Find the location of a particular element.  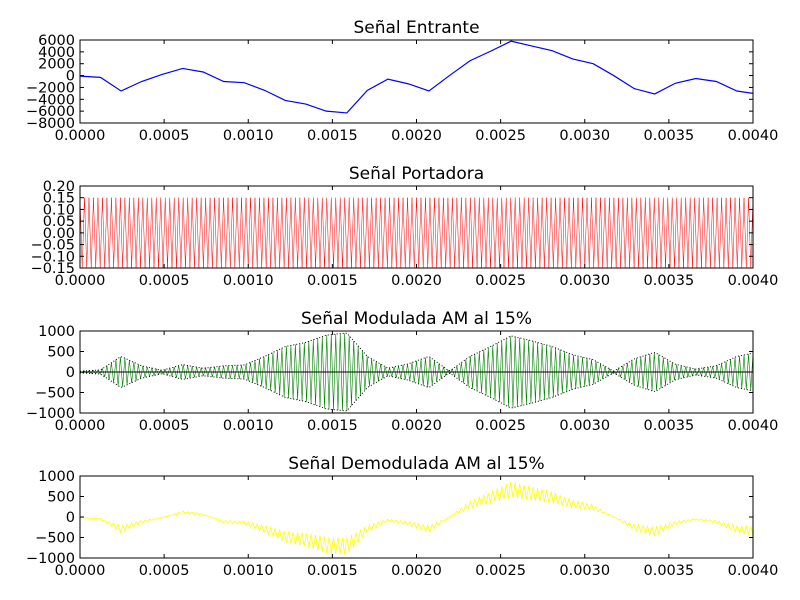

y-tick-label: 2000 is located at coordinates (56, 65).